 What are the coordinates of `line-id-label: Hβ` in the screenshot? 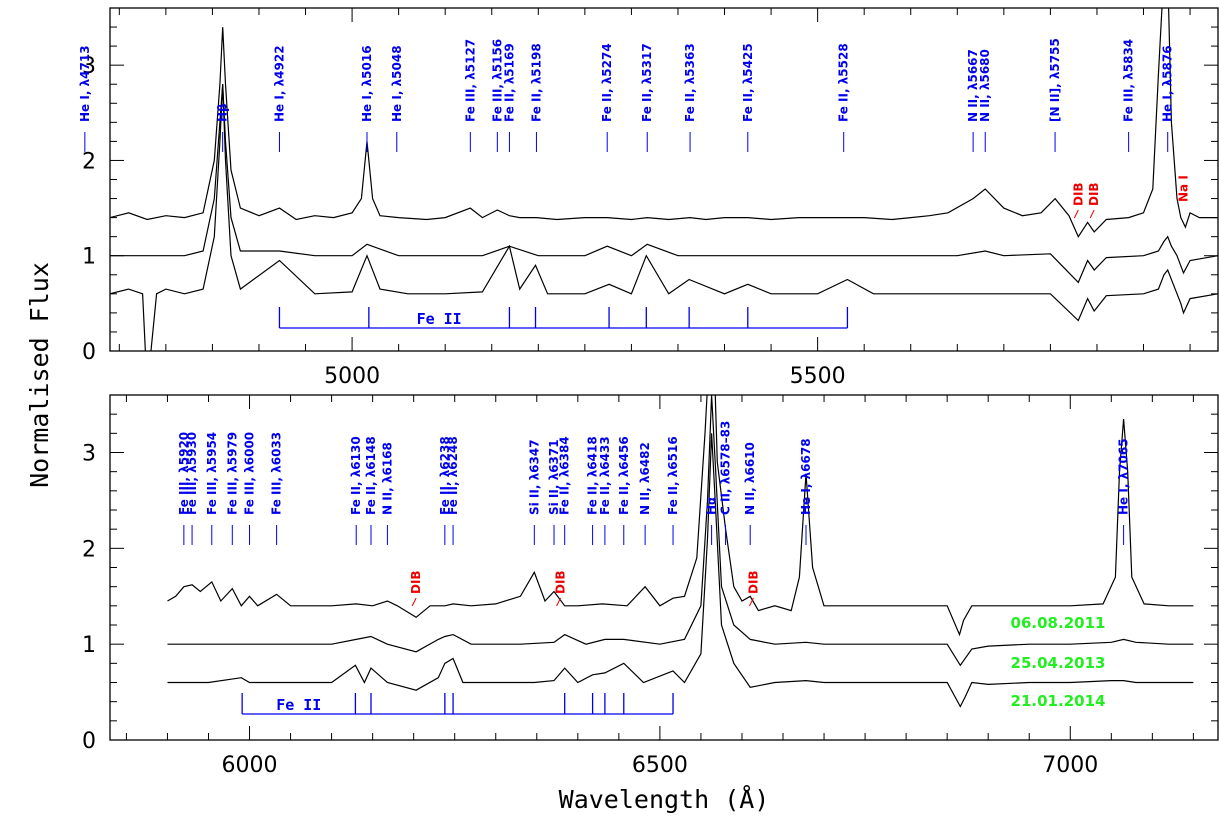 It's located at (223, 112).